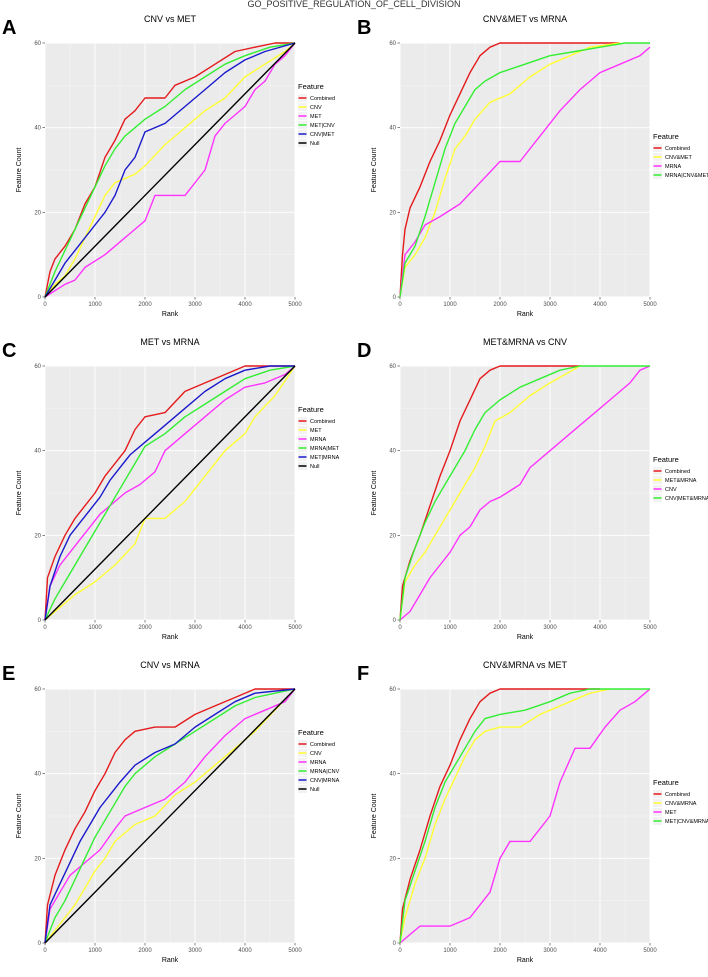  I want to click on legend: Feature Combined CNV&MET MRNA MRNA|CNV&MET, so click(680, 155).